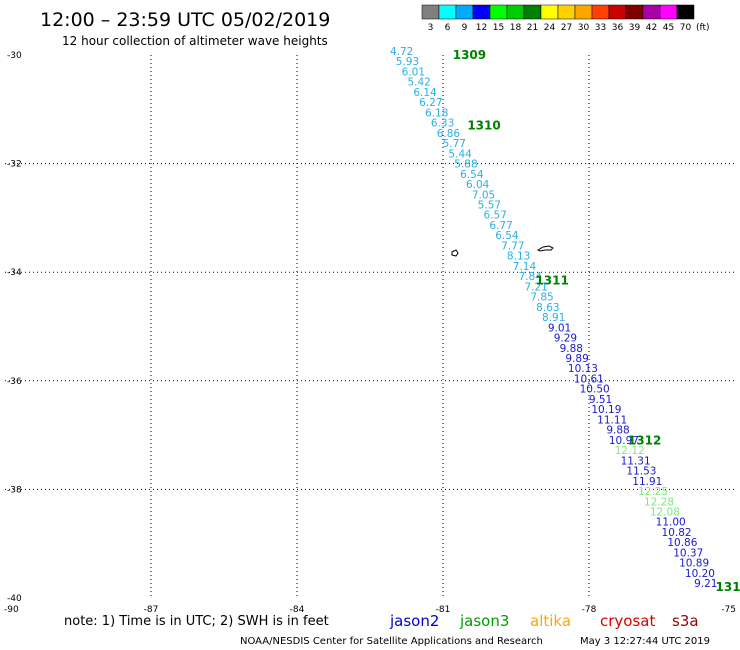 Image resolution: width=740 pixels, height=650 pixels. I want to click on wave-height-value: 8.13, so click(518, 257).